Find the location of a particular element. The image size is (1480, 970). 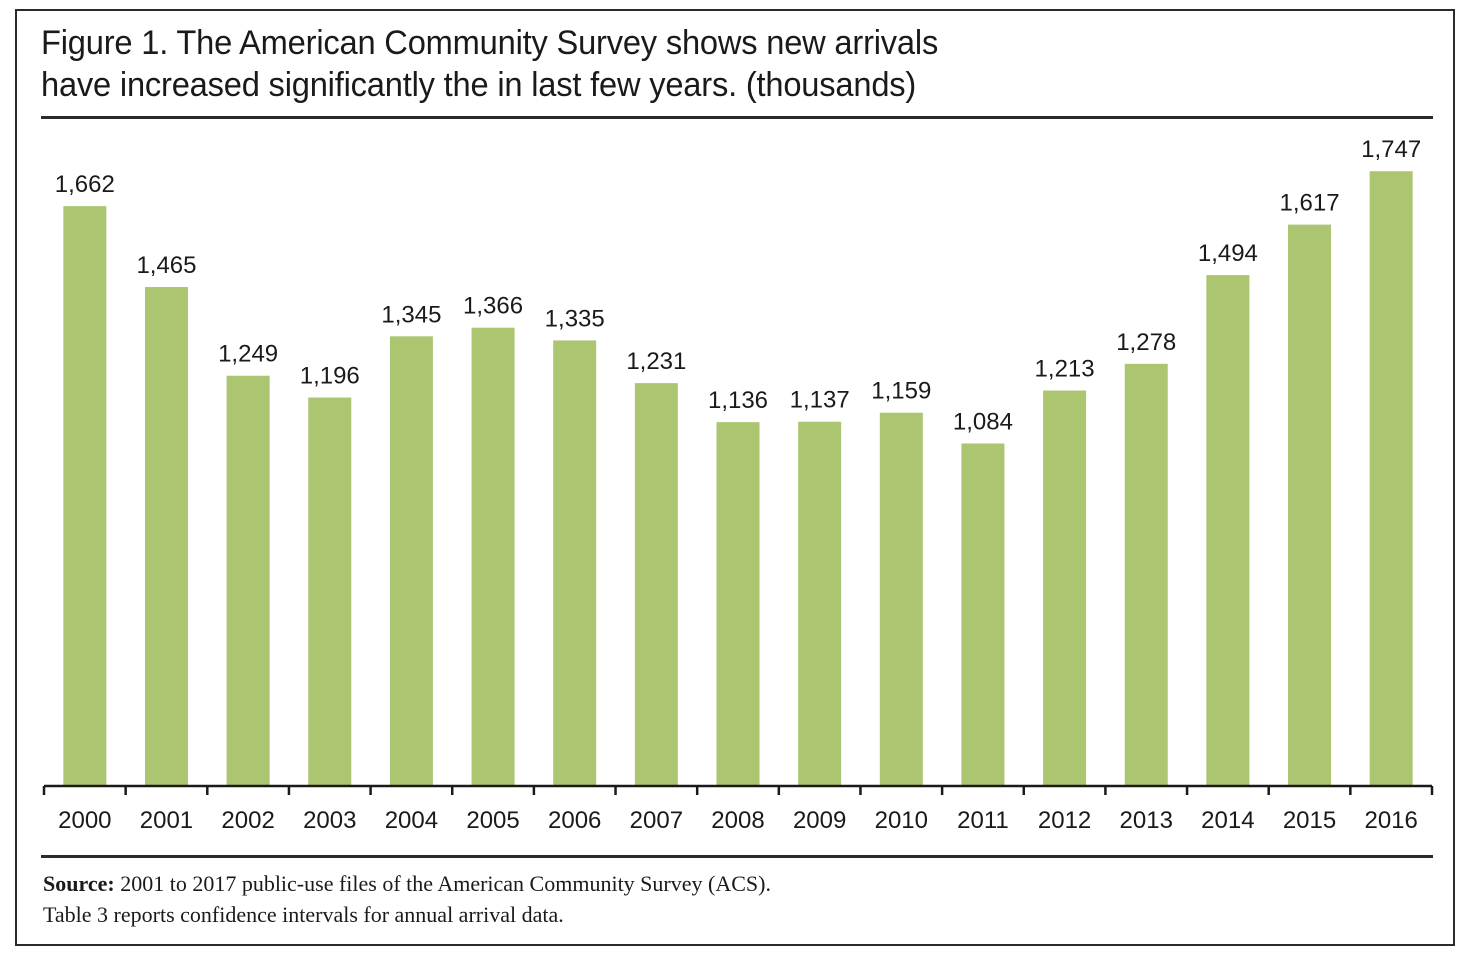

bar-2008 is located at coordinates (738, 604).